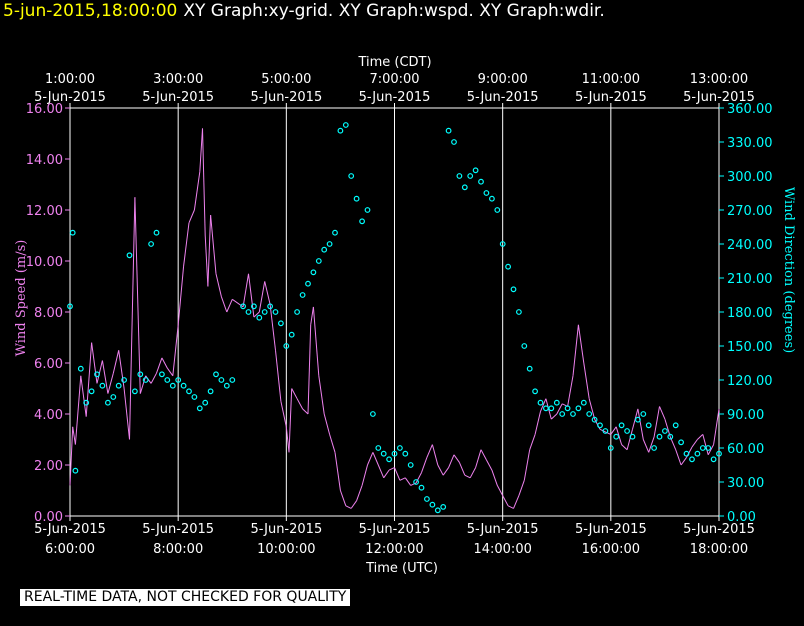  Describe the element at coordinates (750, 381) in the screenshot. I see `y-right-tick-label: 120.00` at that location.